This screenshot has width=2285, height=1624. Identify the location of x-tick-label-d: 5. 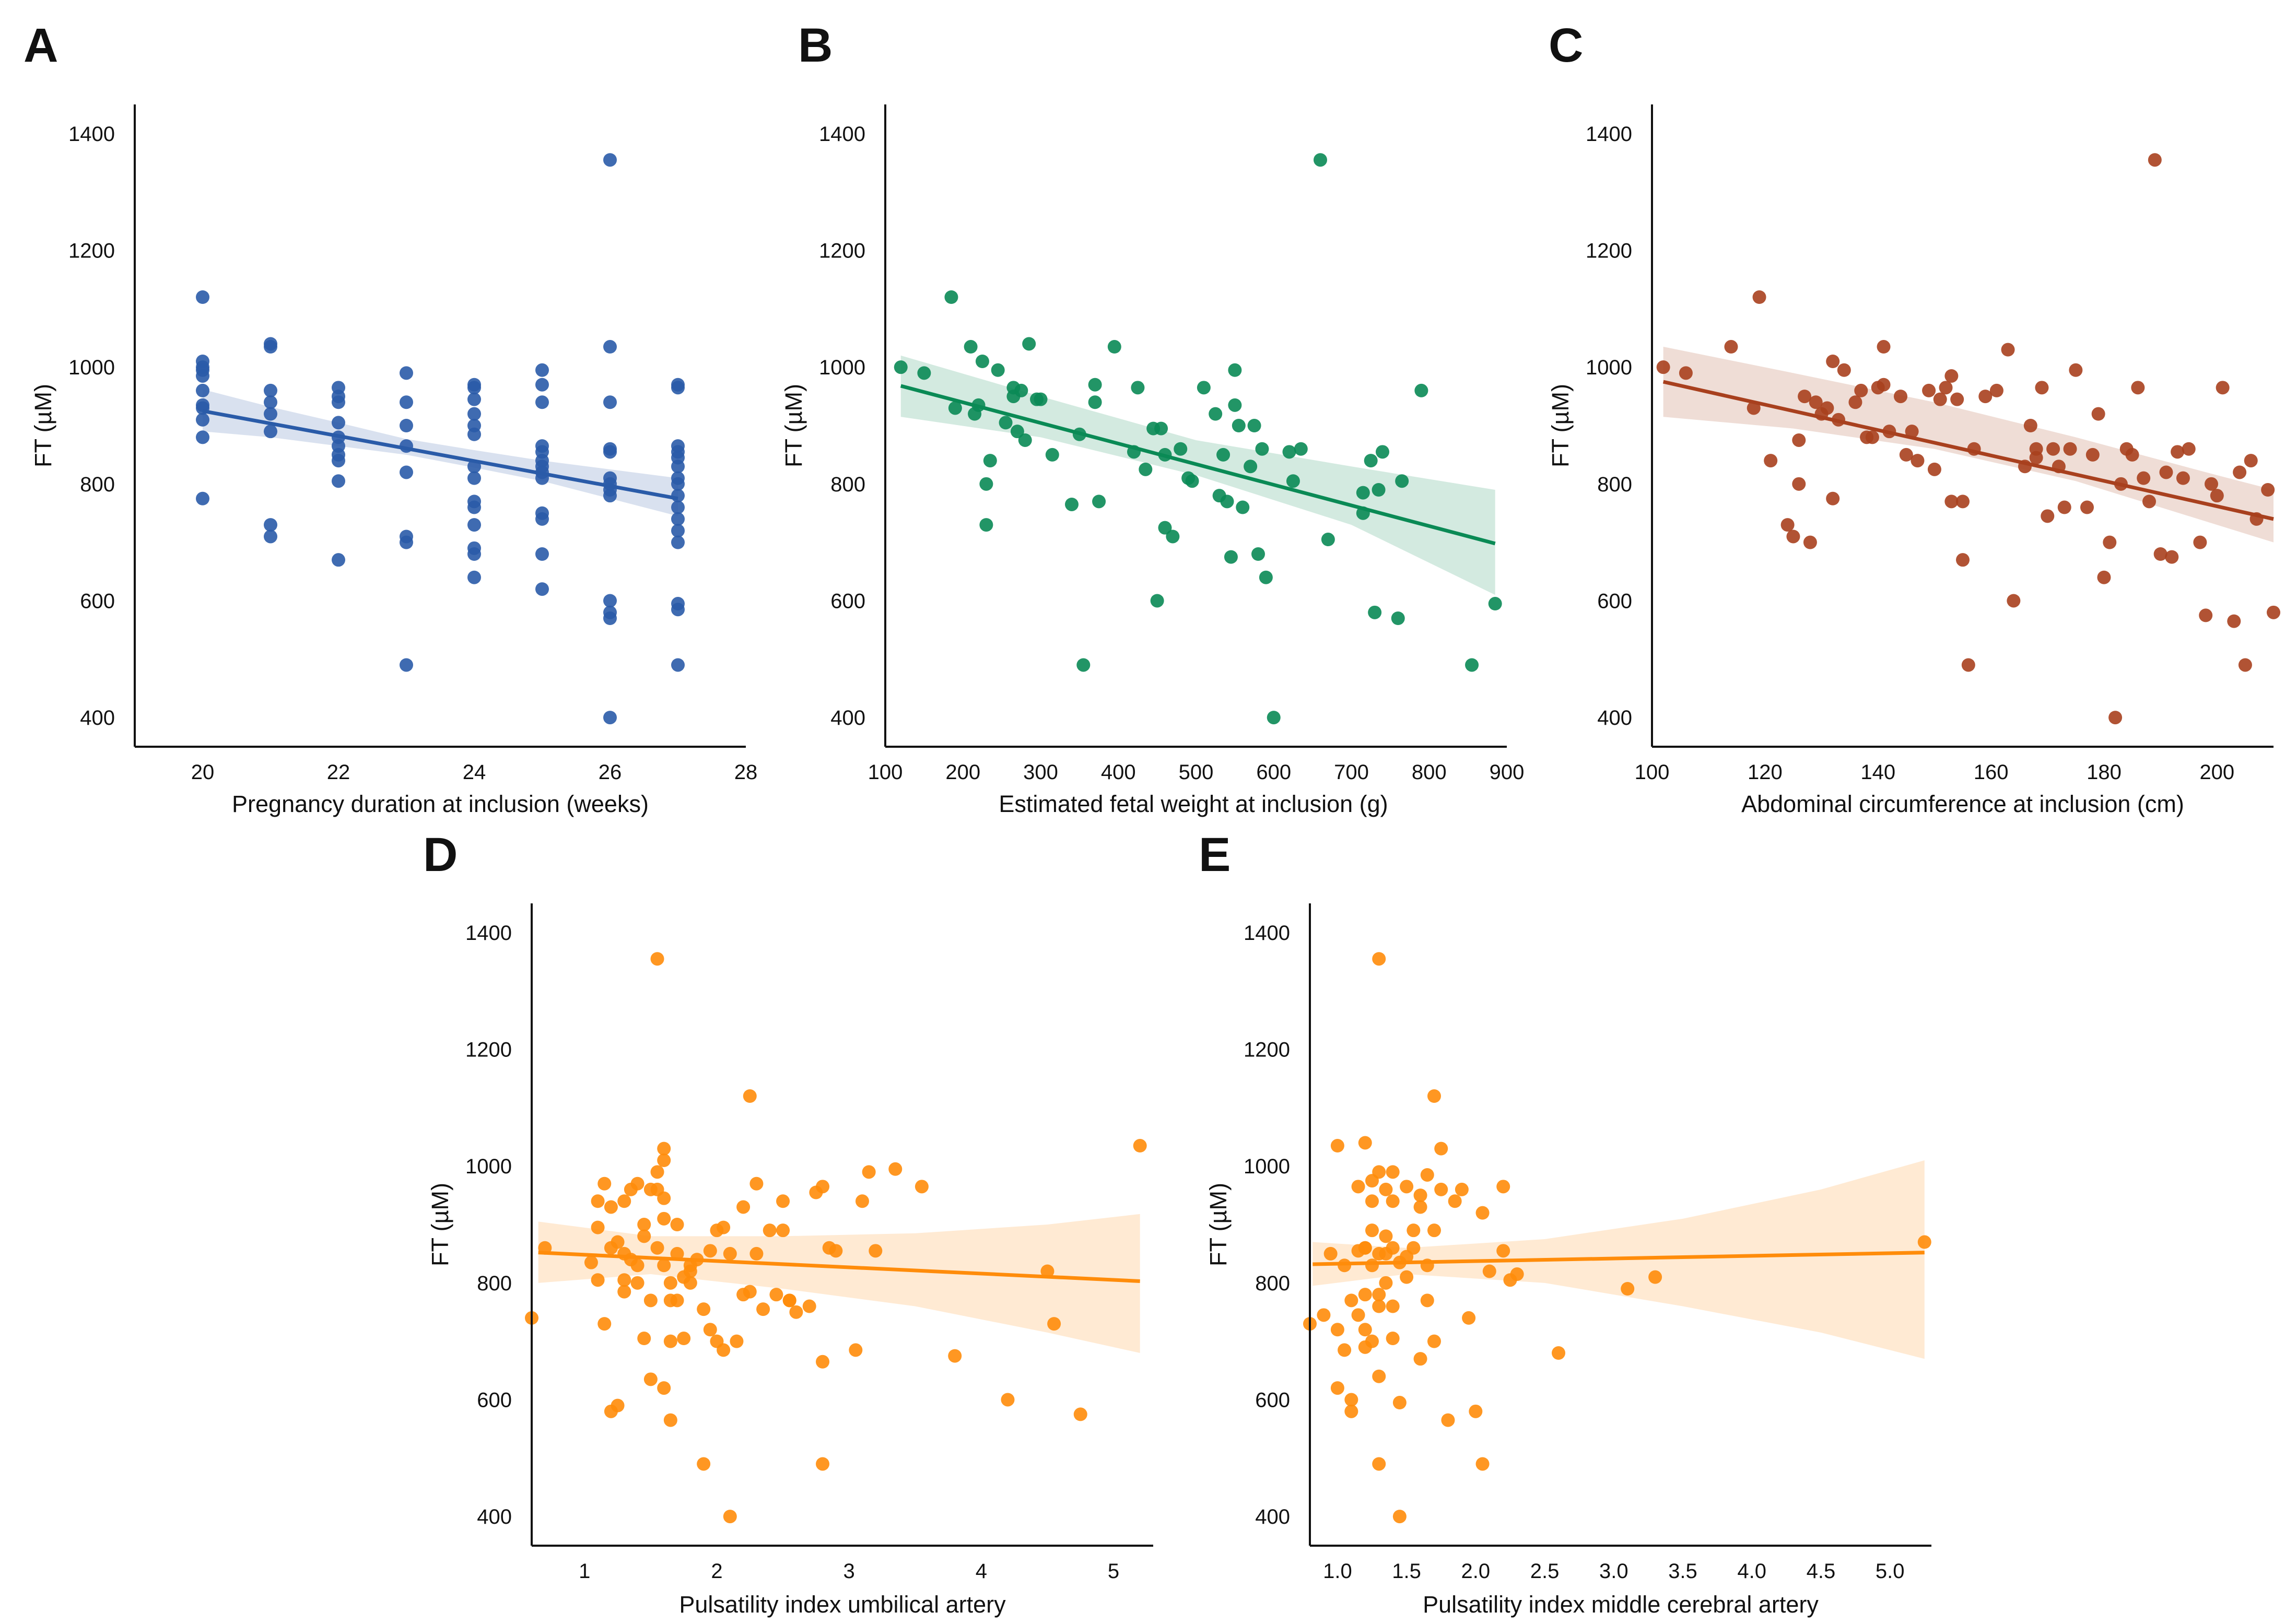
(1113, 1571).